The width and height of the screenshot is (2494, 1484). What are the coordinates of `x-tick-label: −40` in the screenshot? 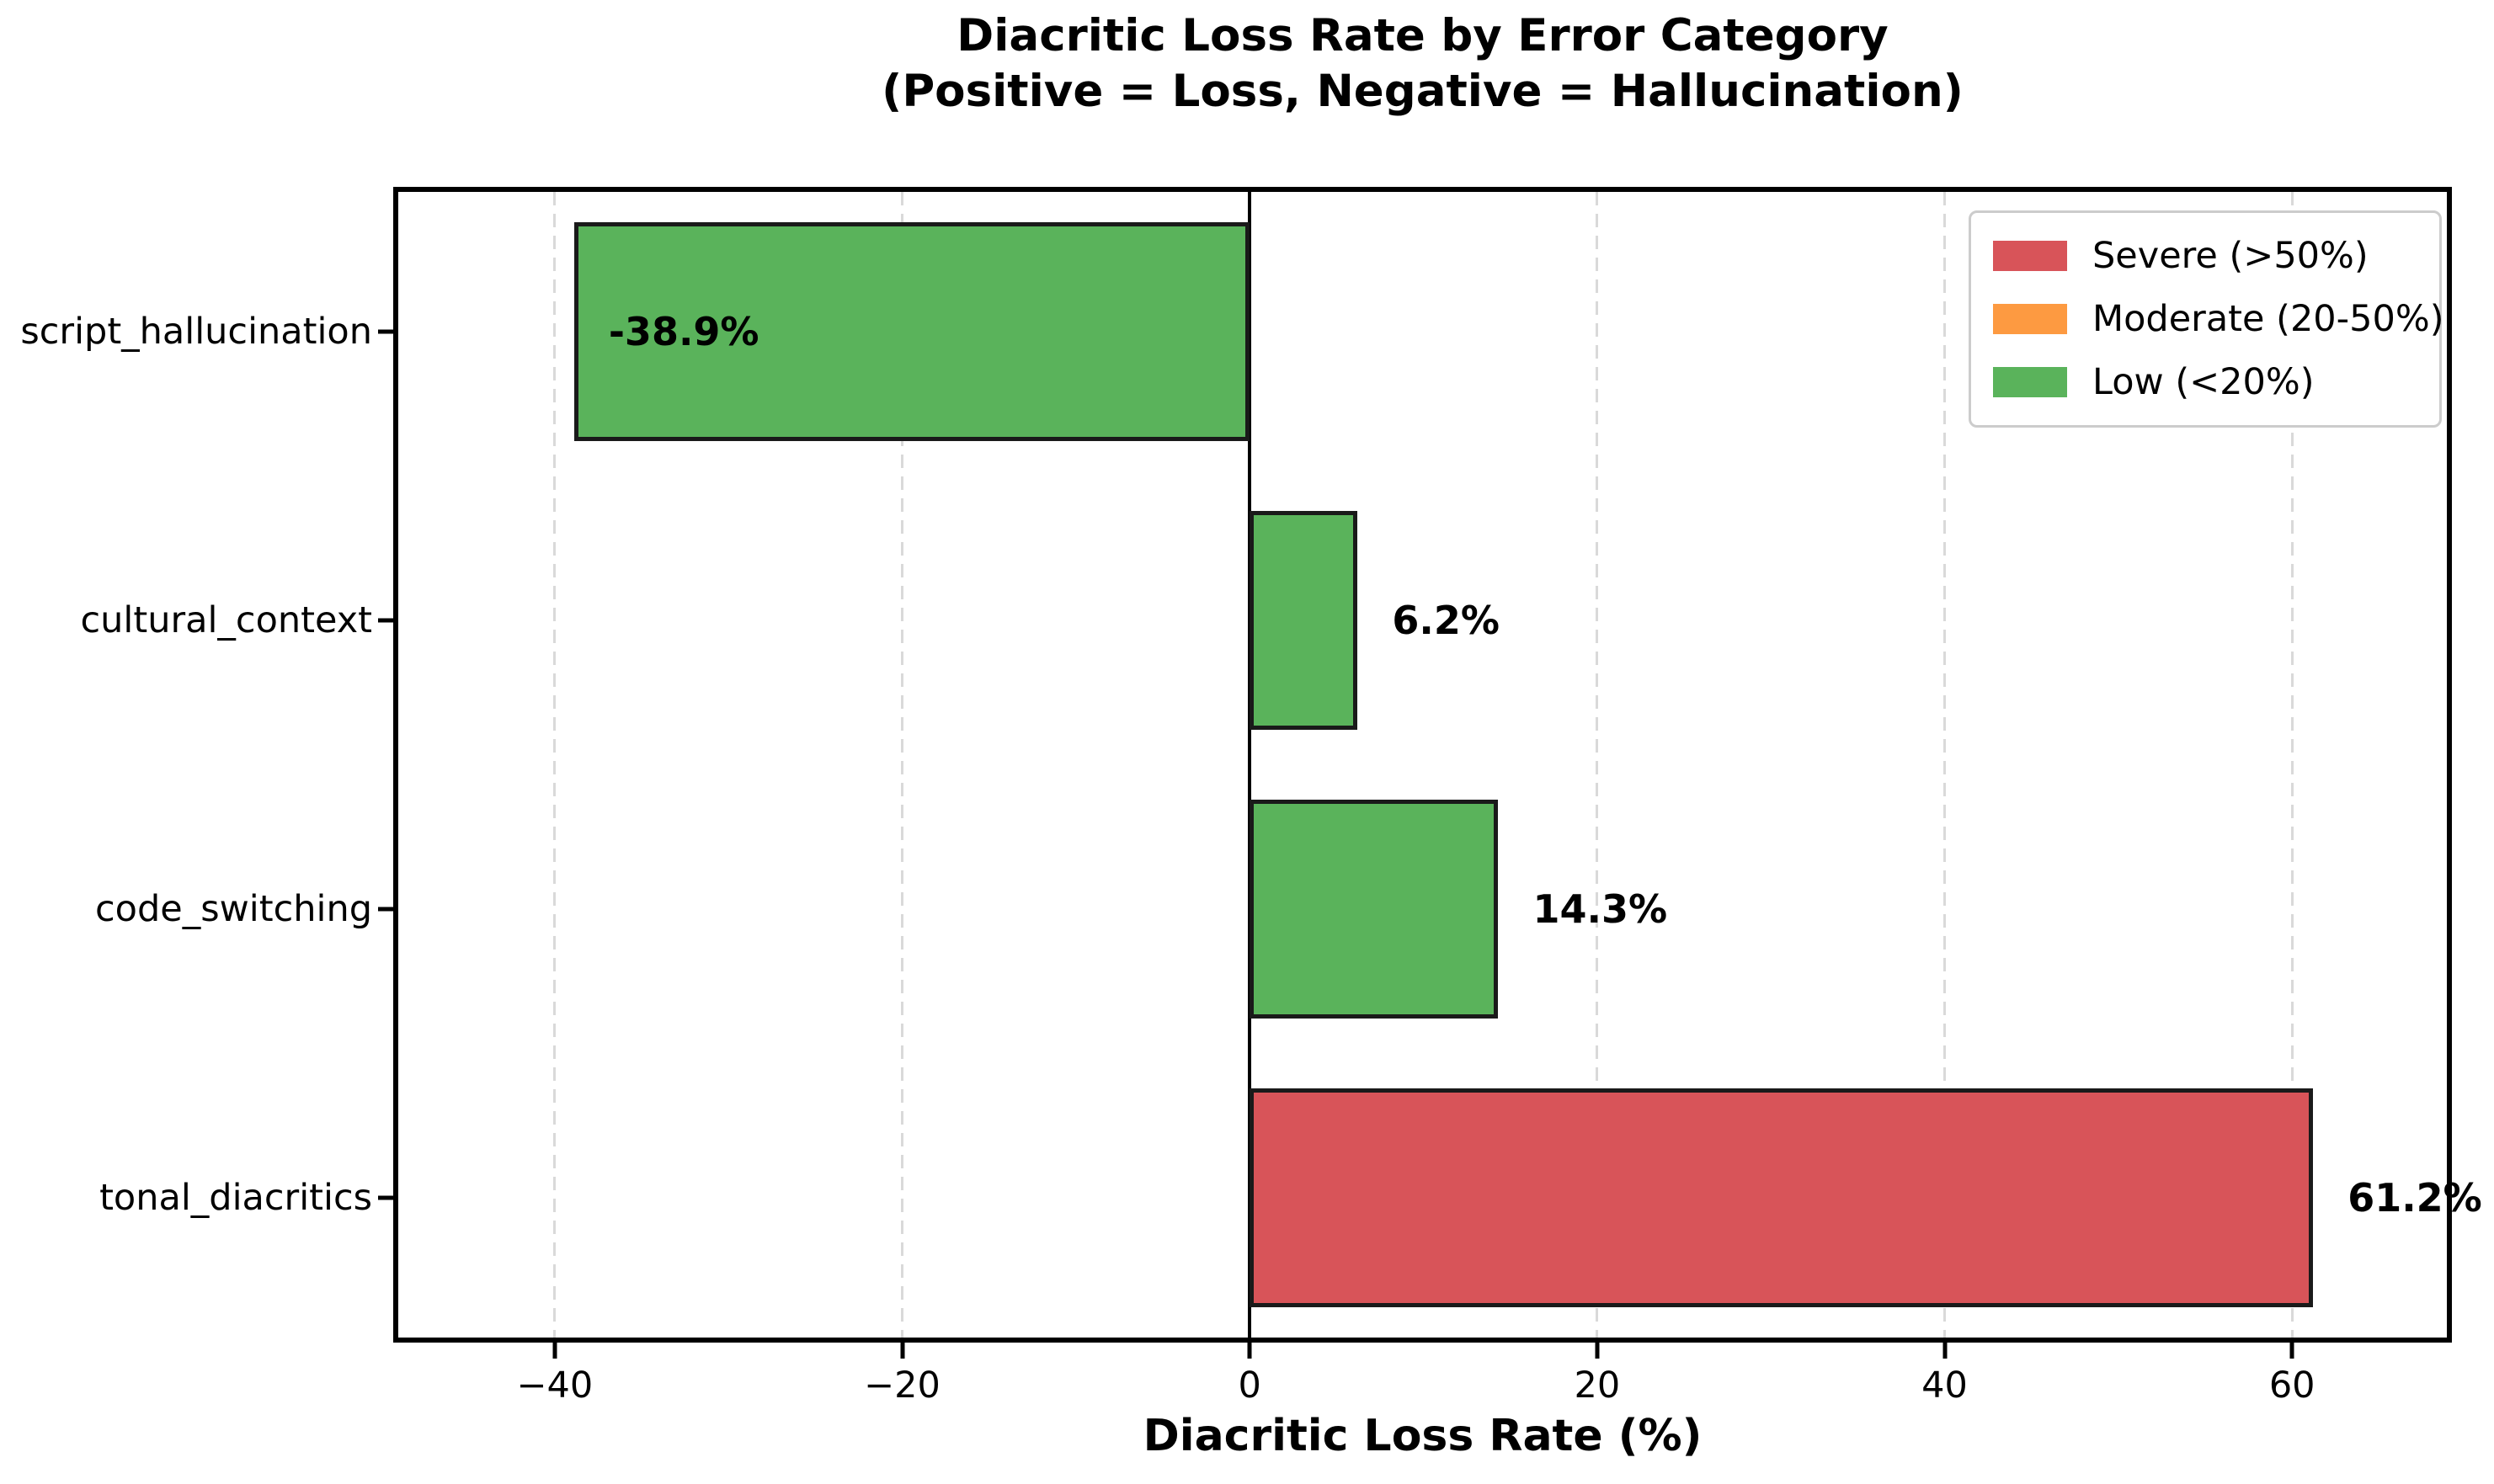 It's located at (555, 1385).